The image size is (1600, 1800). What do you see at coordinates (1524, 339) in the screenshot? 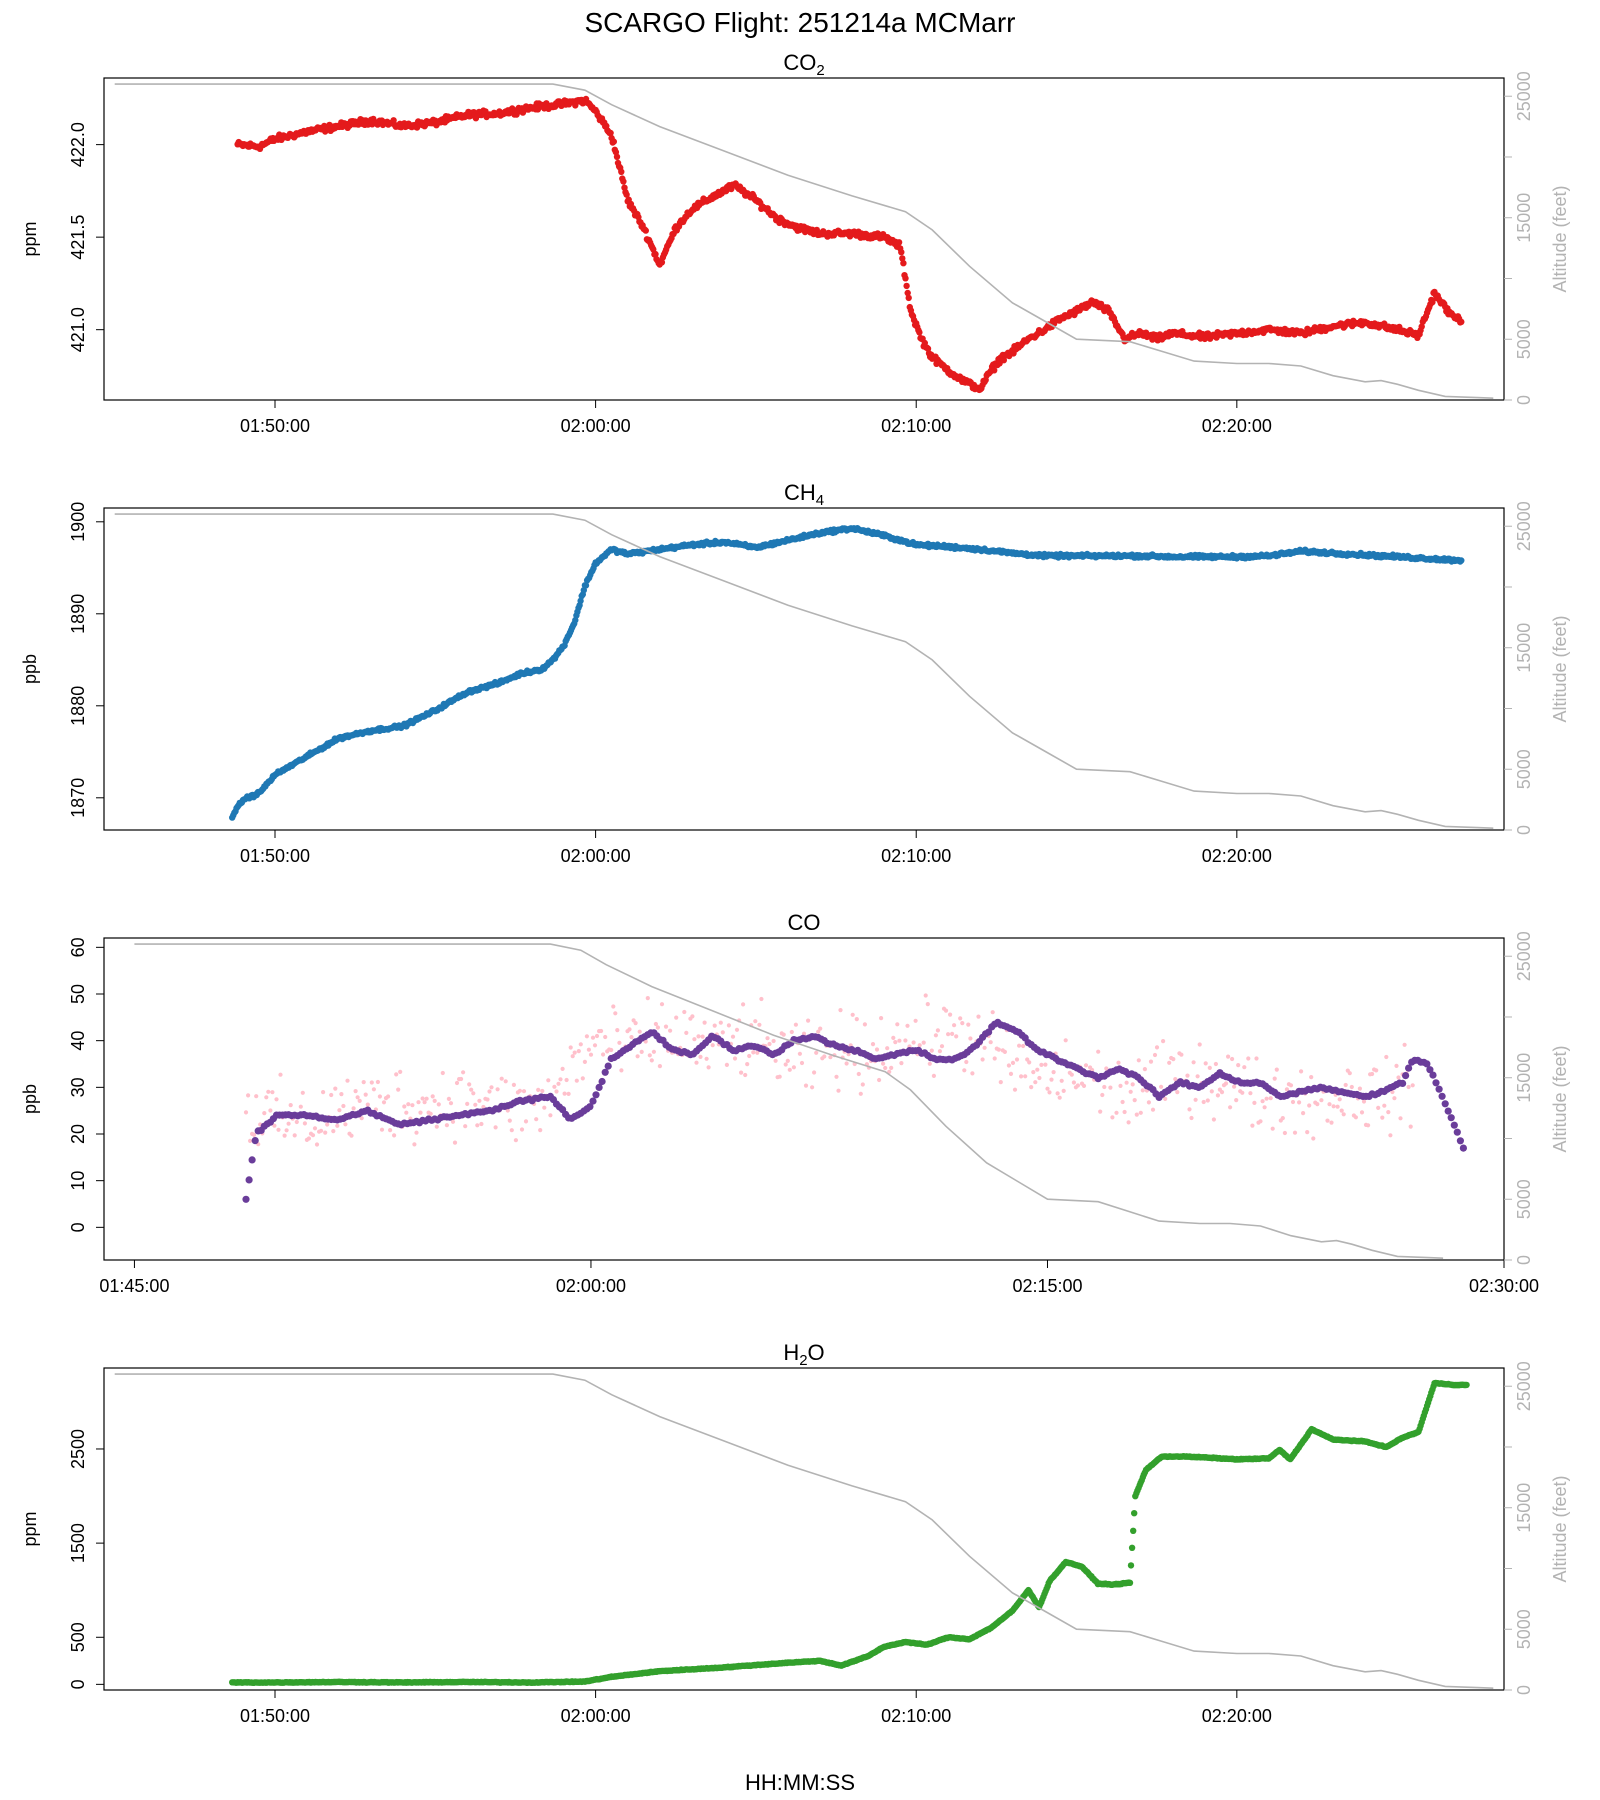
I see `y2-tick-label: 5000` at bounding box center [1524, 339].